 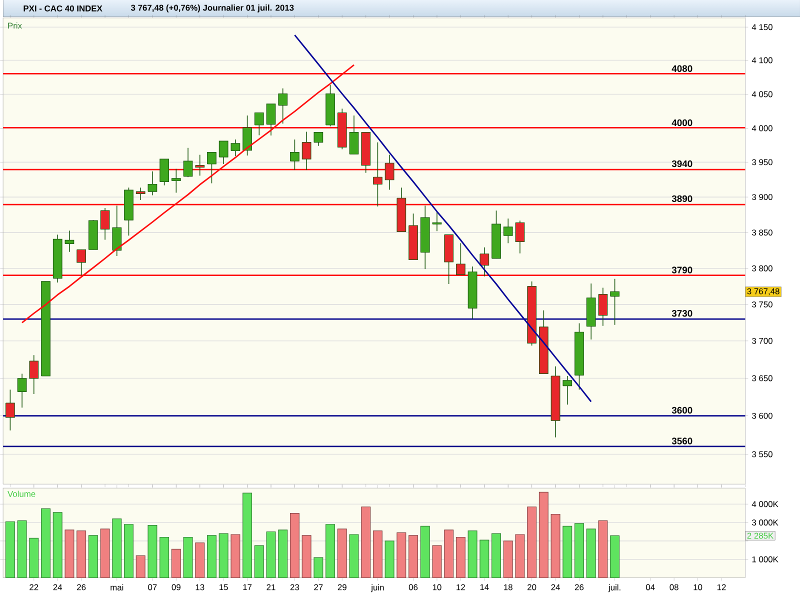 I want to click on x-tick-label: 29, so click(x=342, y=587).